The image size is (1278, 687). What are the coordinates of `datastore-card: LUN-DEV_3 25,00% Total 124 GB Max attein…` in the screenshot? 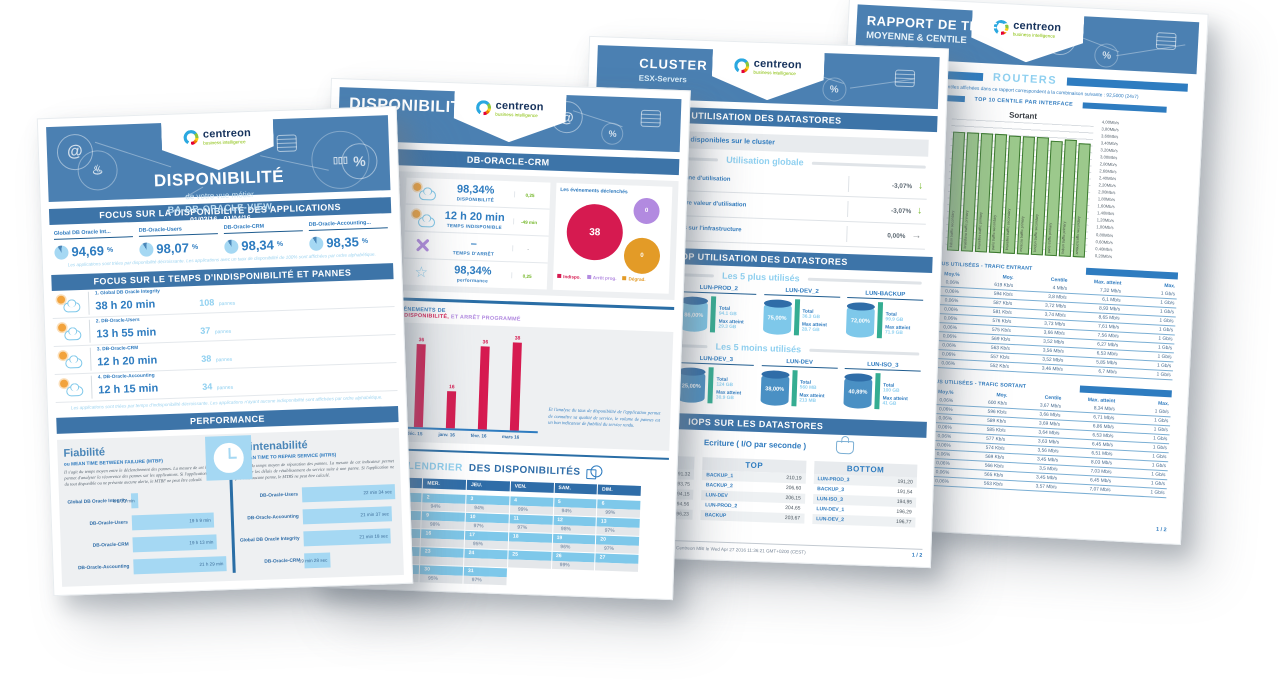 It's located at (715, 380).